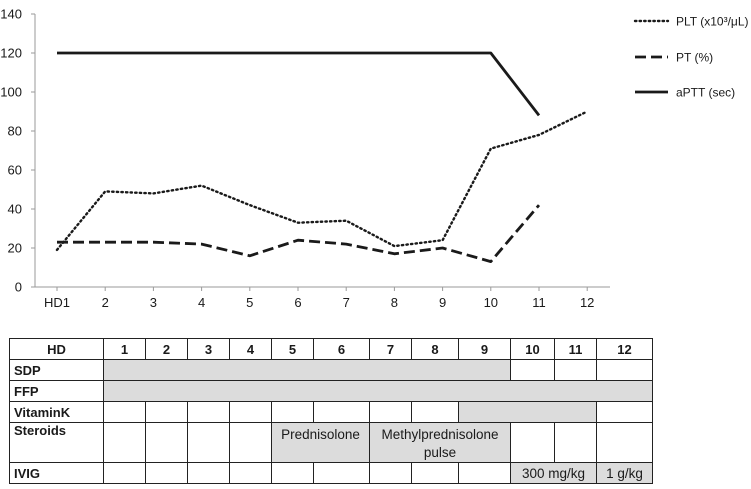 Image resolution: width=751 pixels, height=489 pixels. I want to click on treatment-span: Methylprednisolone pulse, so click(440, 442).